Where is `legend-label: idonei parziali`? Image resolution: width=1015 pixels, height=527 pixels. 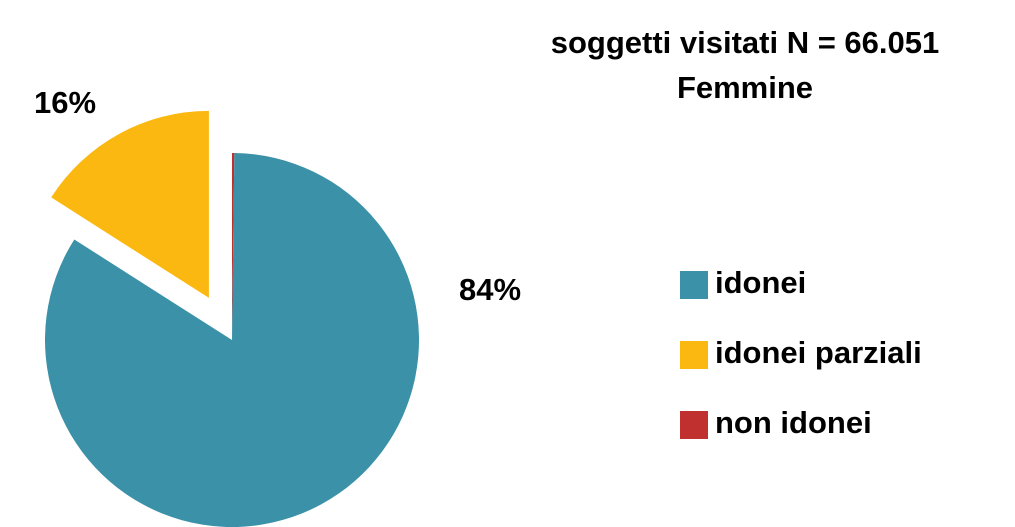
legend-label: idonei parziali is located at coordinates (818, 352).